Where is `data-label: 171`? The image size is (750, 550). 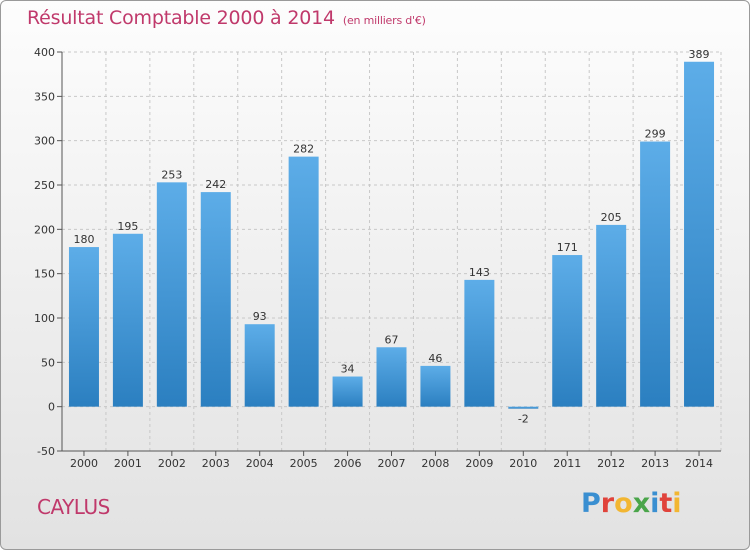 data-label: 171 is located at coordinates (567, 247).